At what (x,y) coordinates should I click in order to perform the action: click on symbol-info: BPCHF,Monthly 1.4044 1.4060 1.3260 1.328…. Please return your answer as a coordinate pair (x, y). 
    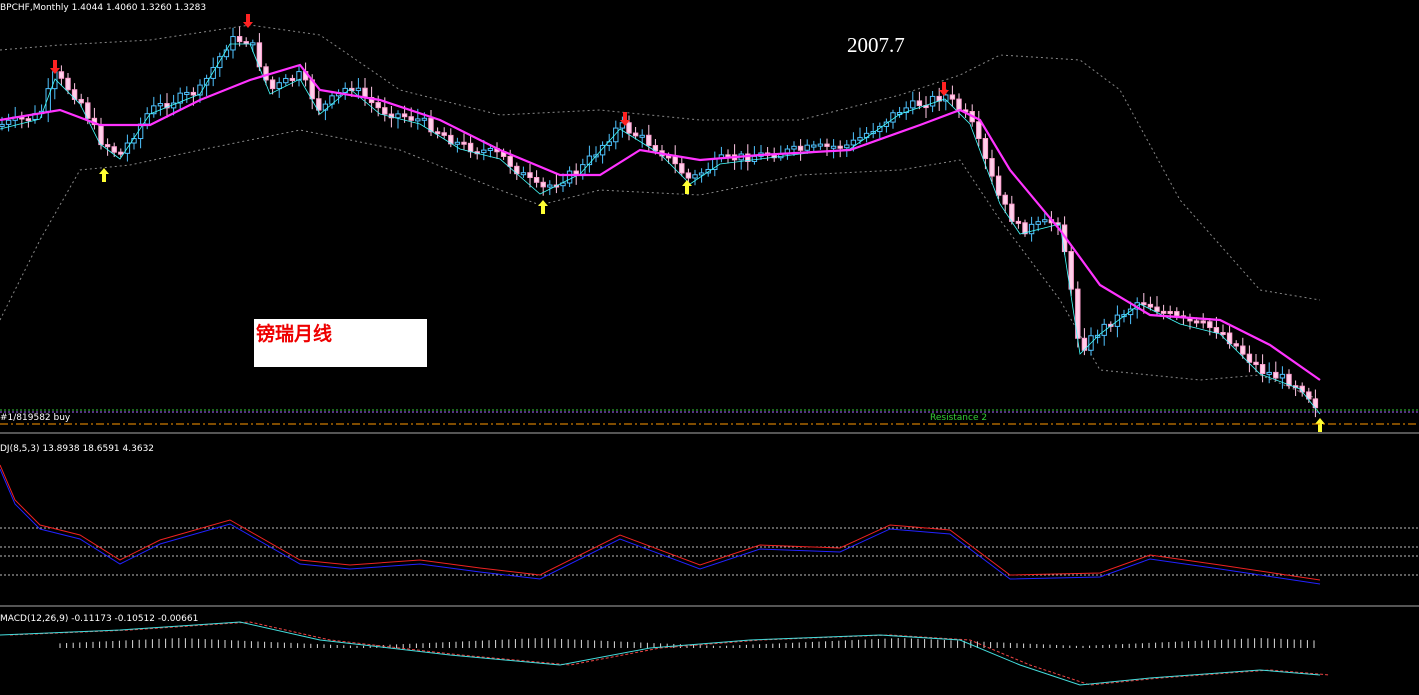
    Looking at the image, I should click on (103, 8).